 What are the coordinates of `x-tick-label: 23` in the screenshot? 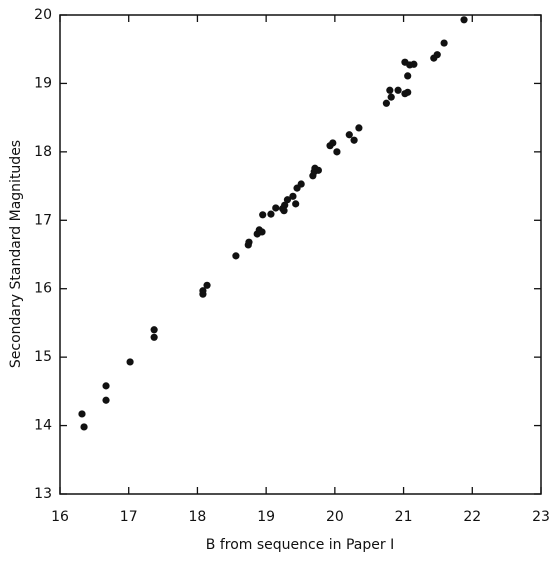 It's located at (541, 517).